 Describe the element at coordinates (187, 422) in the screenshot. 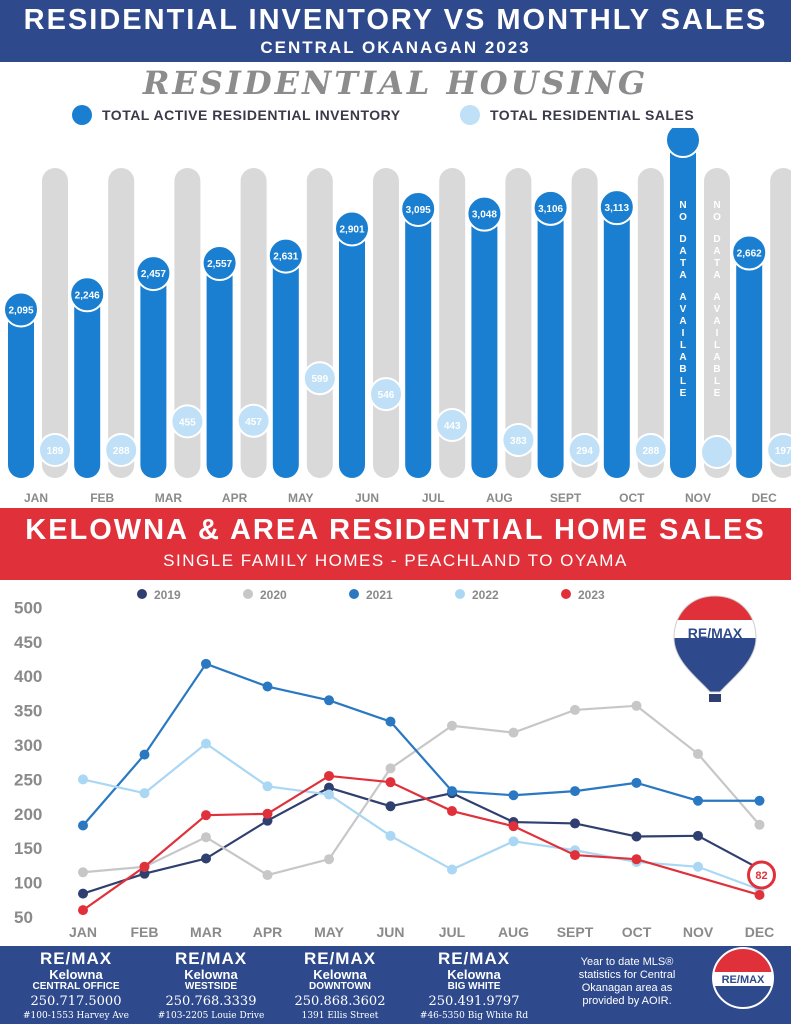

I see `sales-value-label: 455` at that location.